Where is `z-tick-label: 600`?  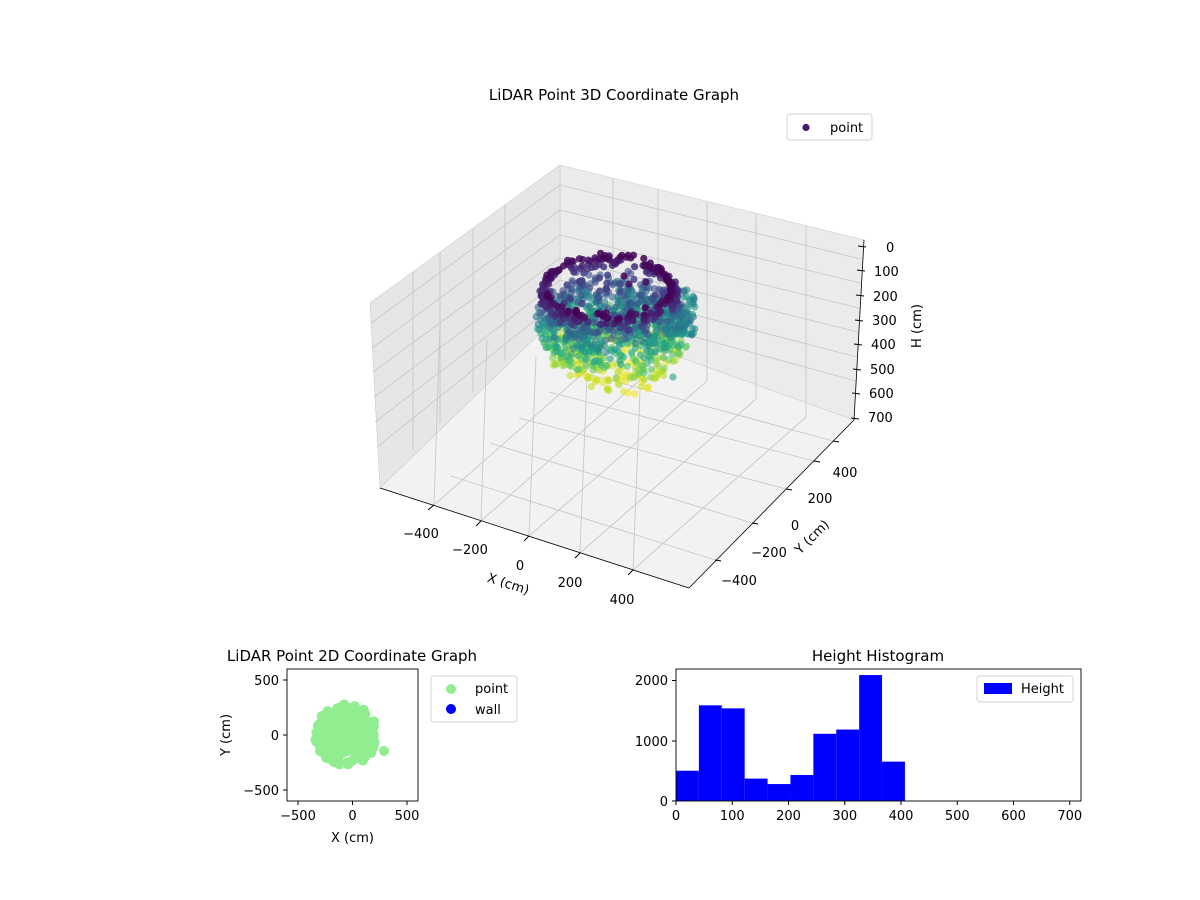 z-tick-label: 600 is located at coordinates (881, 394).